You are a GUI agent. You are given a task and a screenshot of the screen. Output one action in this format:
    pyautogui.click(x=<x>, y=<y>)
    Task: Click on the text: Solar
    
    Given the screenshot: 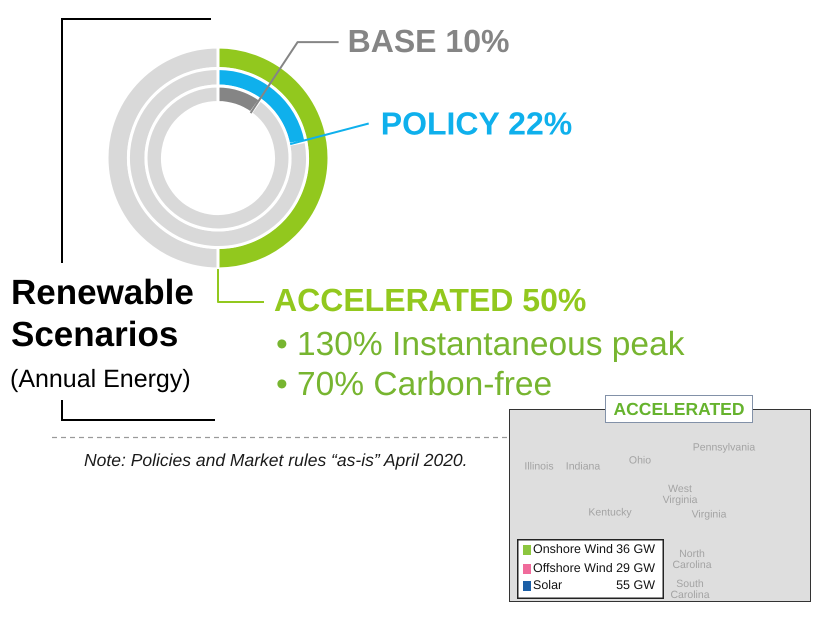 What is the action you would take?
    pyautogui.click(x=547, y=585)
    